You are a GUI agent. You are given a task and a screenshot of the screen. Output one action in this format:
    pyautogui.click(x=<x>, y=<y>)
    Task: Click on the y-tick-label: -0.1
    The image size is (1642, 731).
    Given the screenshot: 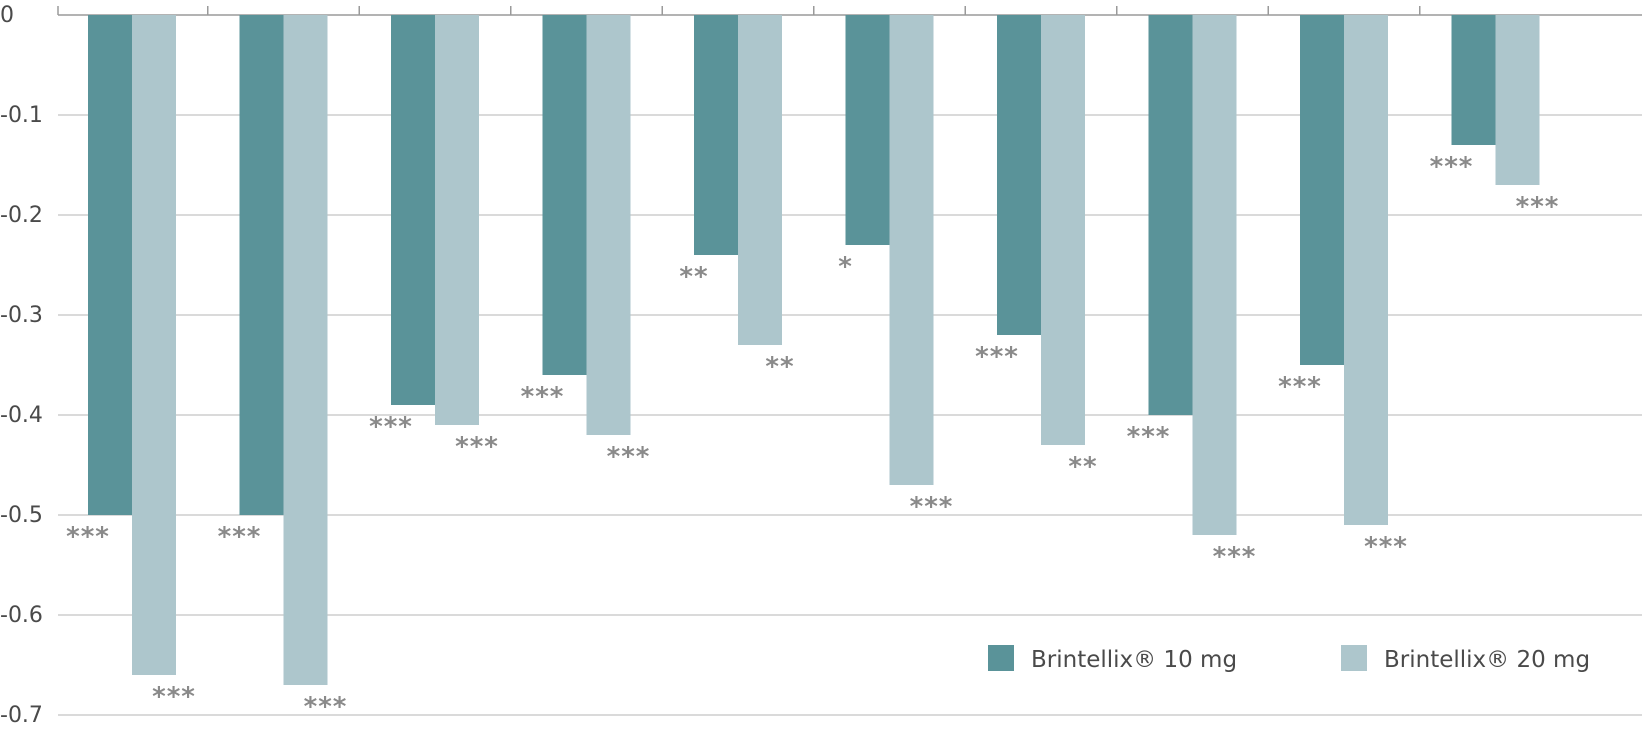 What is the action you would take?
    pyautogui.click(x=21, y=115)
    